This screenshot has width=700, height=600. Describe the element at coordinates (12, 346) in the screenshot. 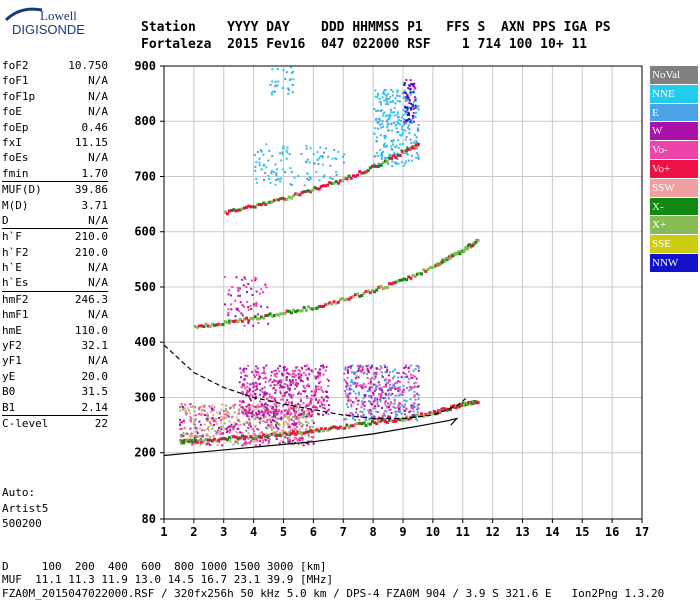

I see `param-key: yF2` at that location.